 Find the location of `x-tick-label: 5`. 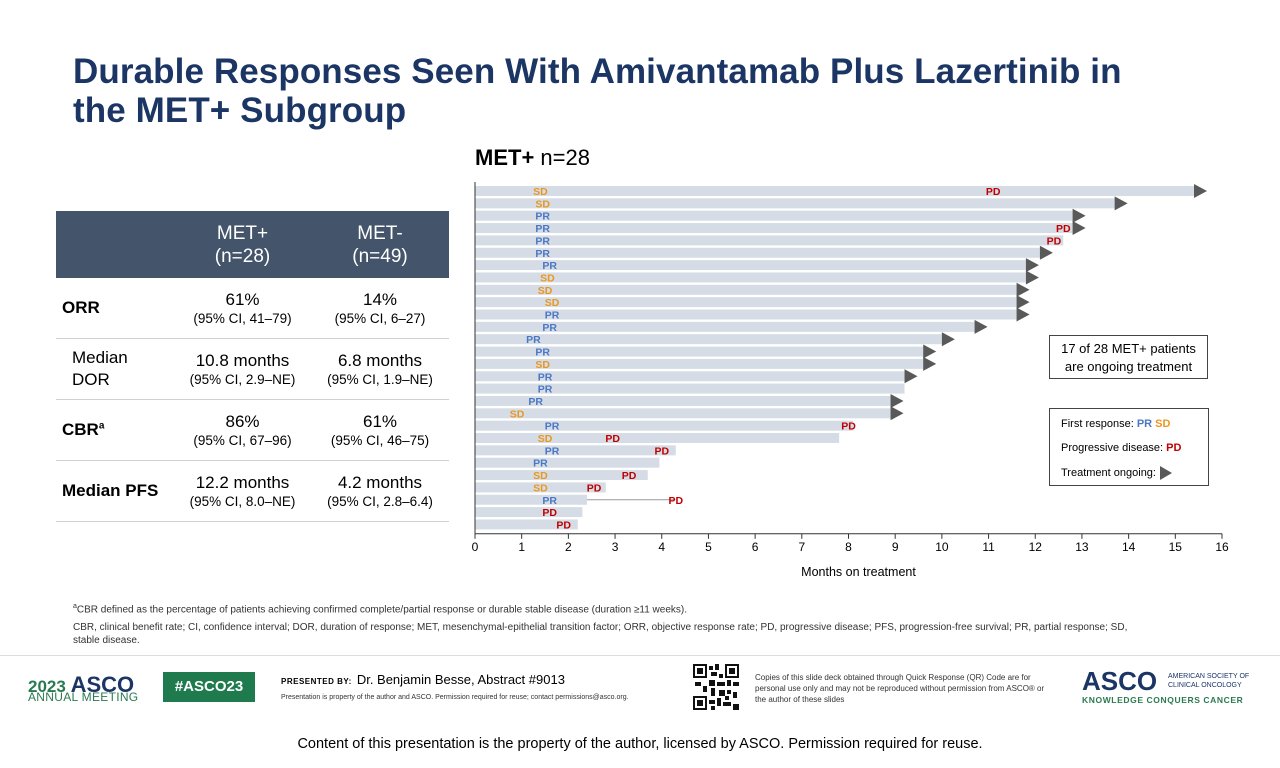

x-tick-label: 5 is located at coordinates (708, 547).